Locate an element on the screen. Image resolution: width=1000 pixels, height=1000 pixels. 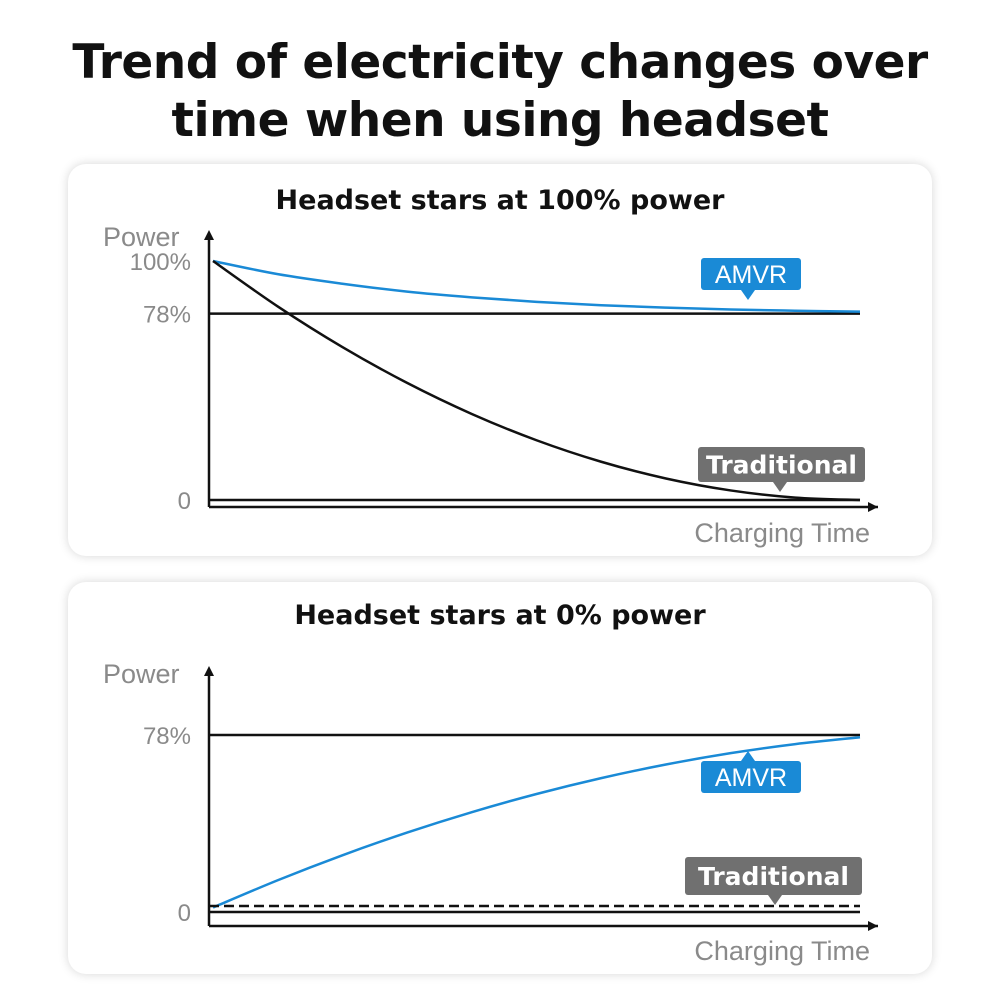
chart-title: Headset stars at 100% power is located at coordinates (501, 200).